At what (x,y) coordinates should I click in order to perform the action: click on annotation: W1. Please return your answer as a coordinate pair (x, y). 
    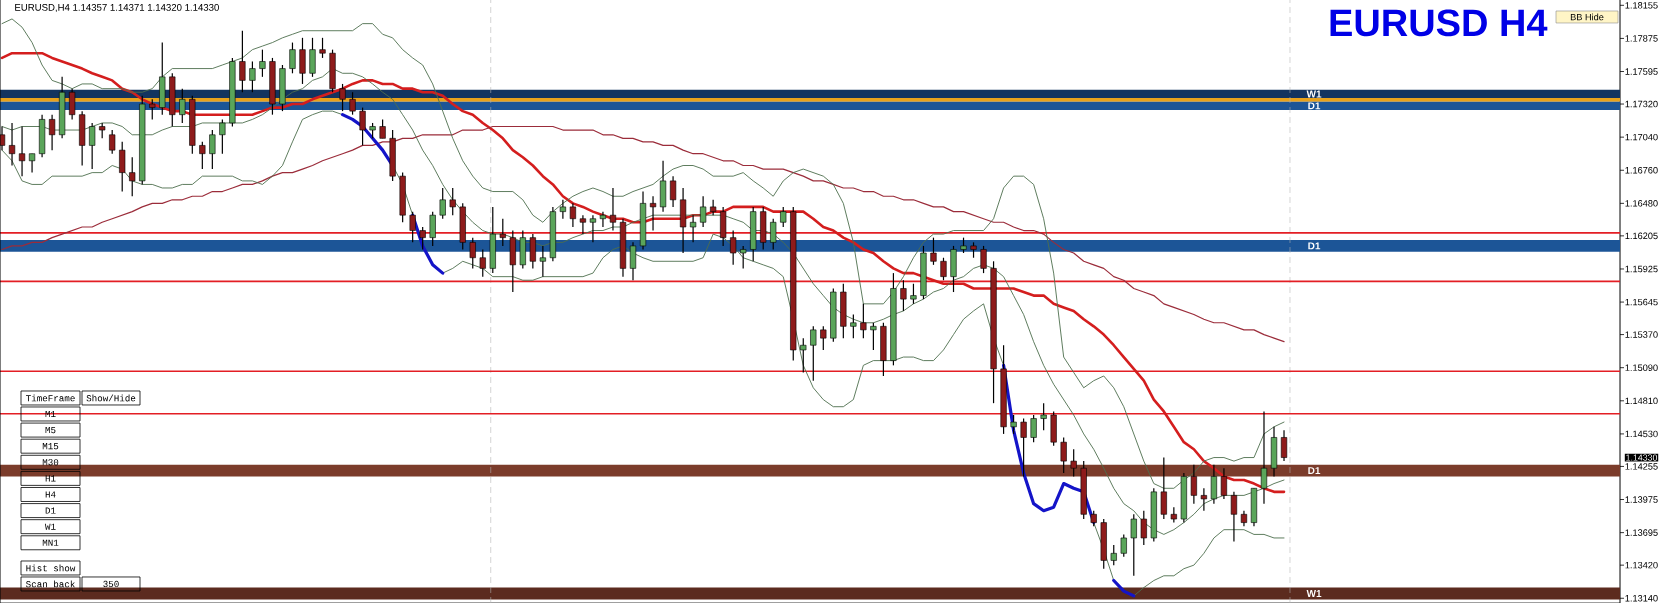
    Looking at the image, I should click on (50, 526).